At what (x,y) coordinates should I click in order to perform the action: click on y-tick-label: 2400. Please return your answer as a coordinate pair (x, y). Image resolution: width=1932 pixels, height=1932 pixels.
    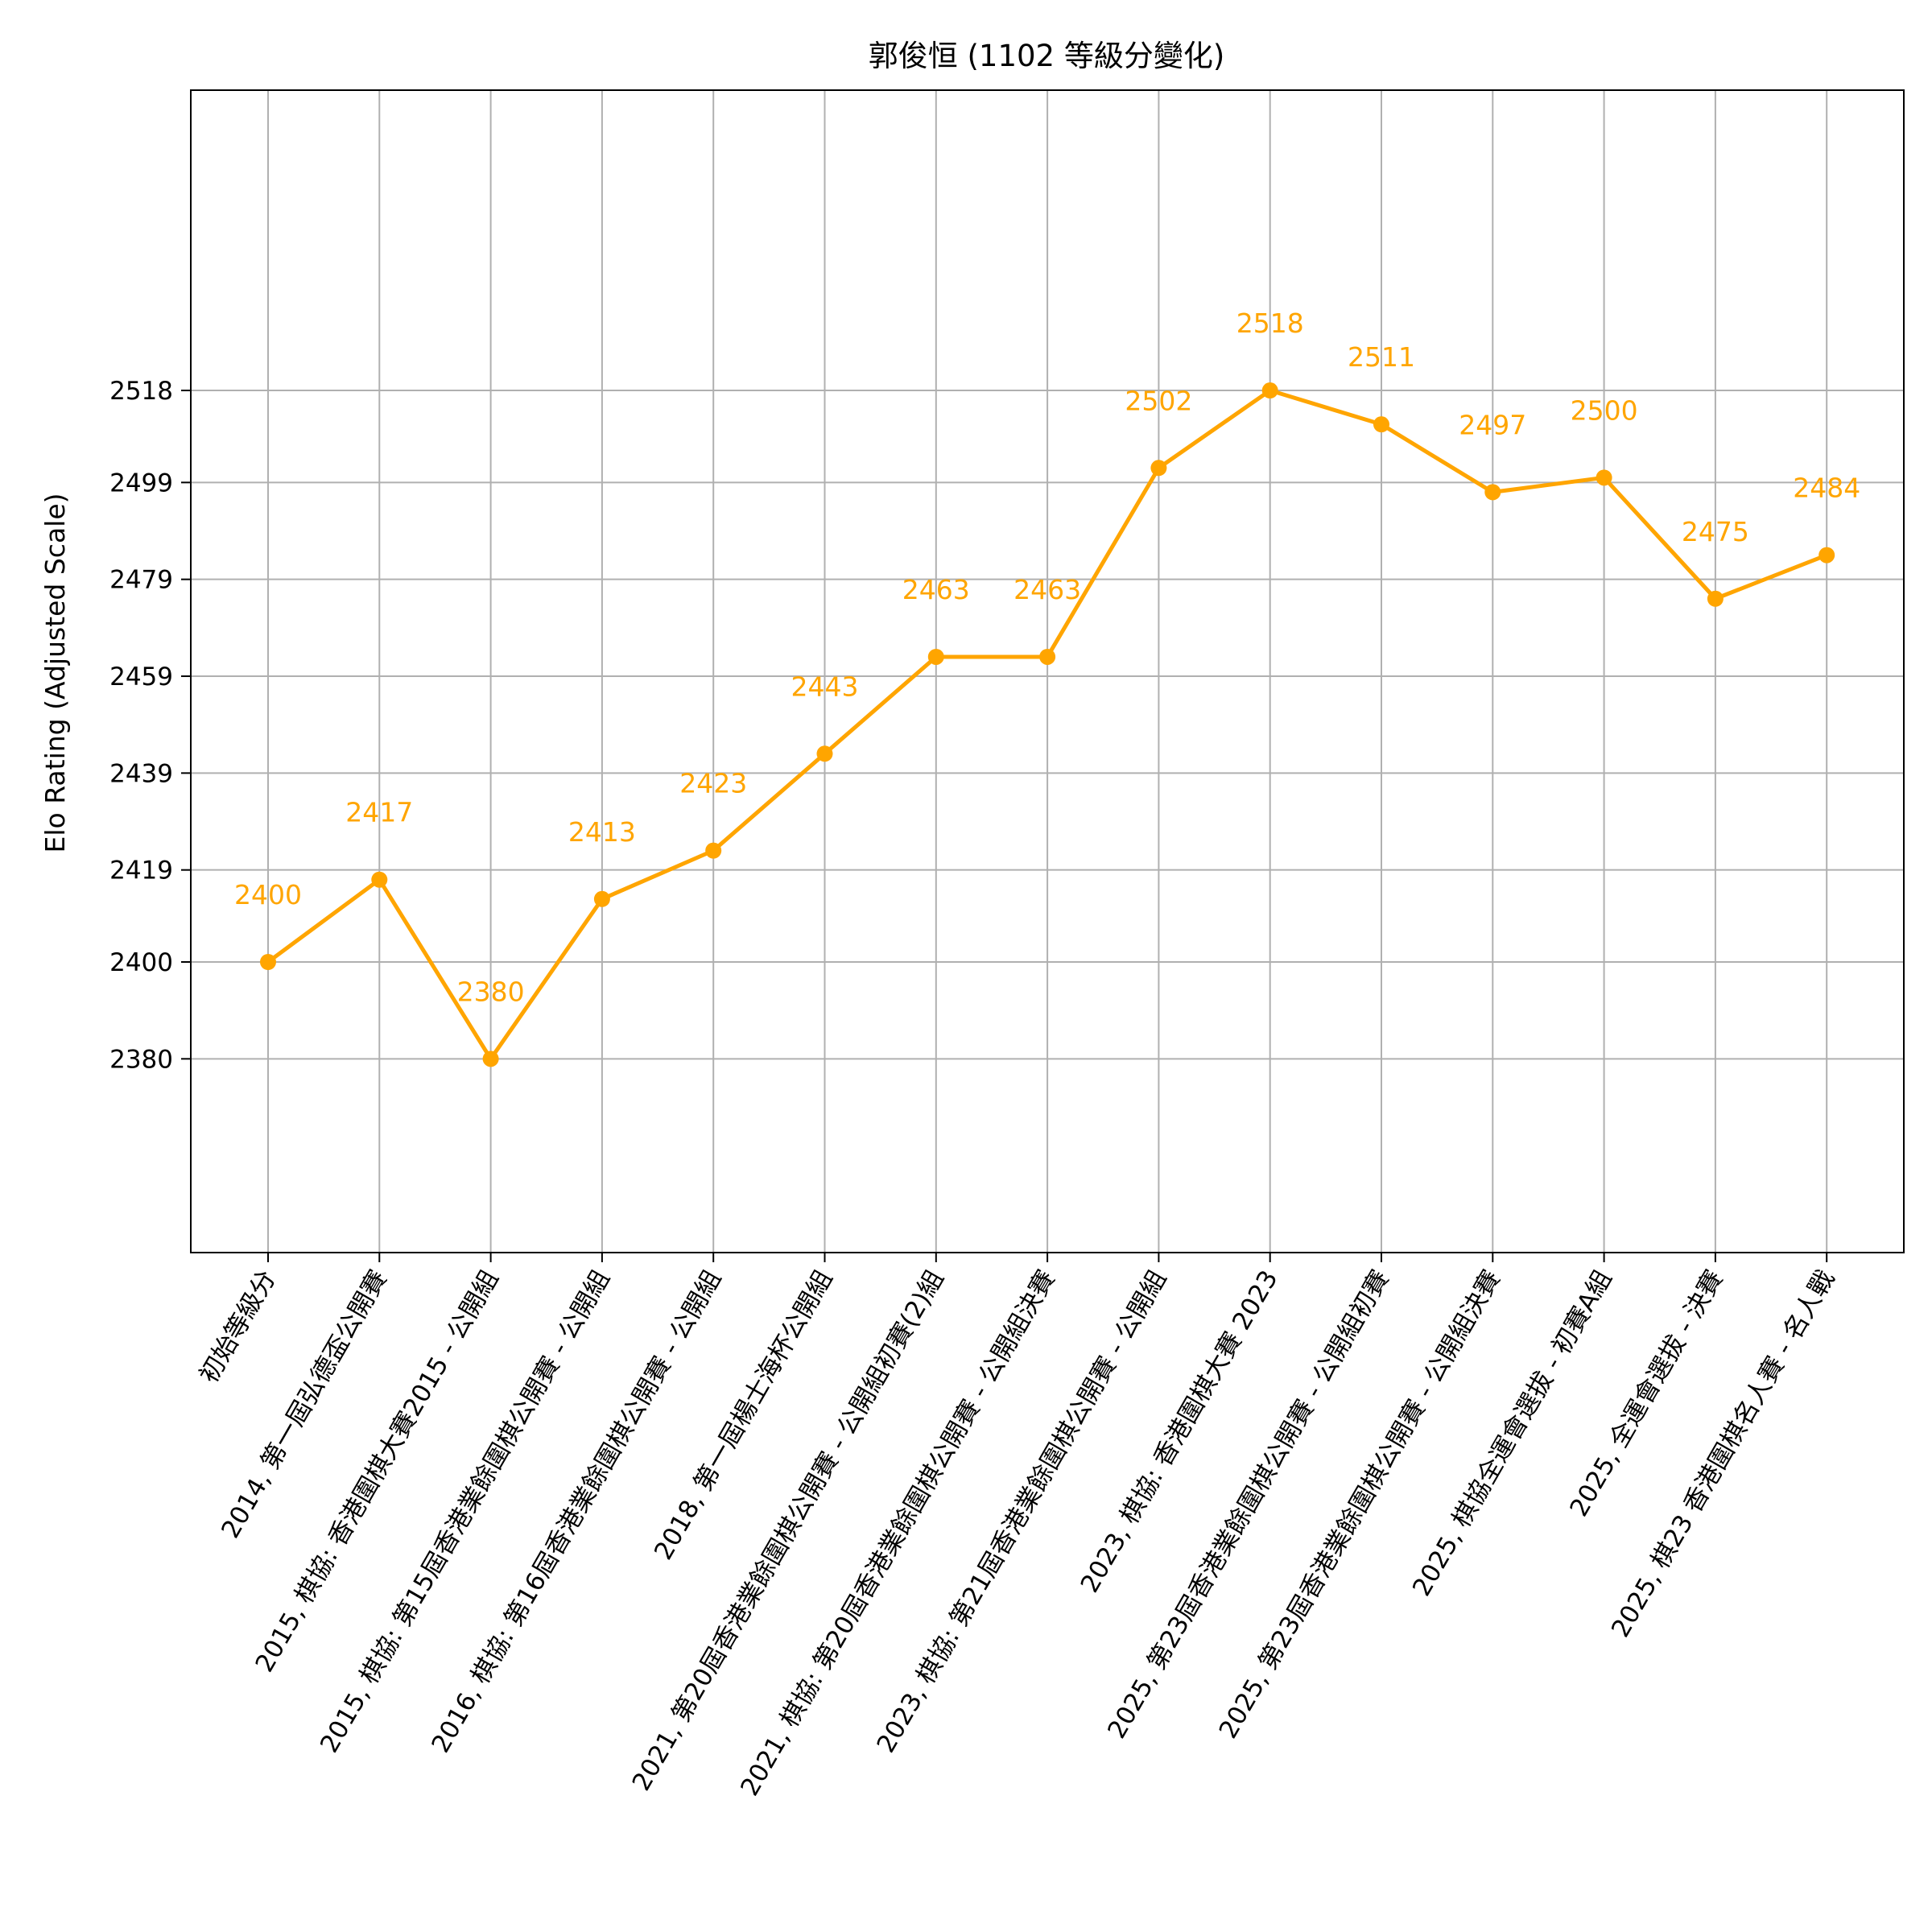
    Looking at the image, I should click on (141, 962).